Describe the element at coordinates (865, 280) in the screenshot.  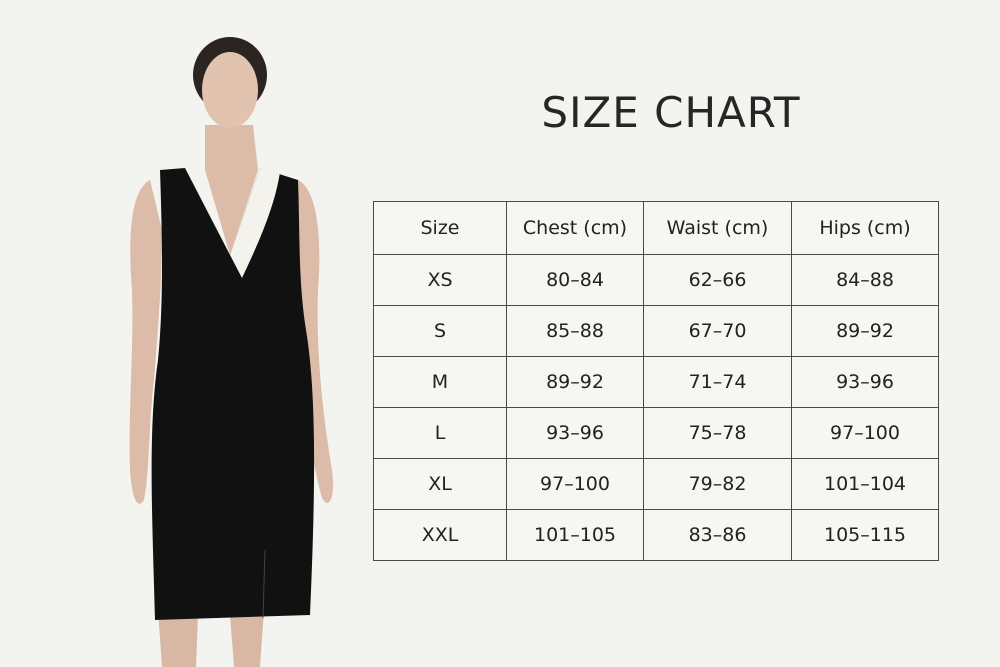
I see `cell-hips: 84–88` at that location.